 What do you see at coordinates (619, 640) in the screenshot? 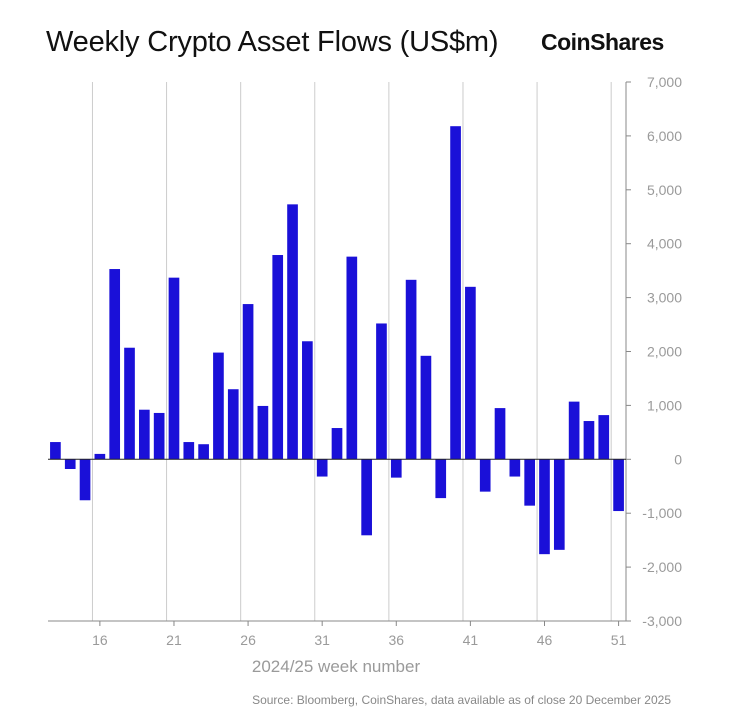
I see `x-tick-label: 51` at bounding box center [619, 640].